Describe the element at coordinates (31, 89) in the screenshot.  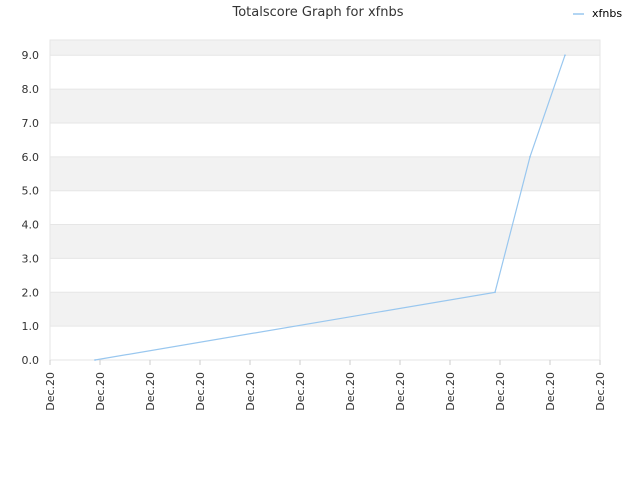
I see `y-tick-label: 8.0` at that location.